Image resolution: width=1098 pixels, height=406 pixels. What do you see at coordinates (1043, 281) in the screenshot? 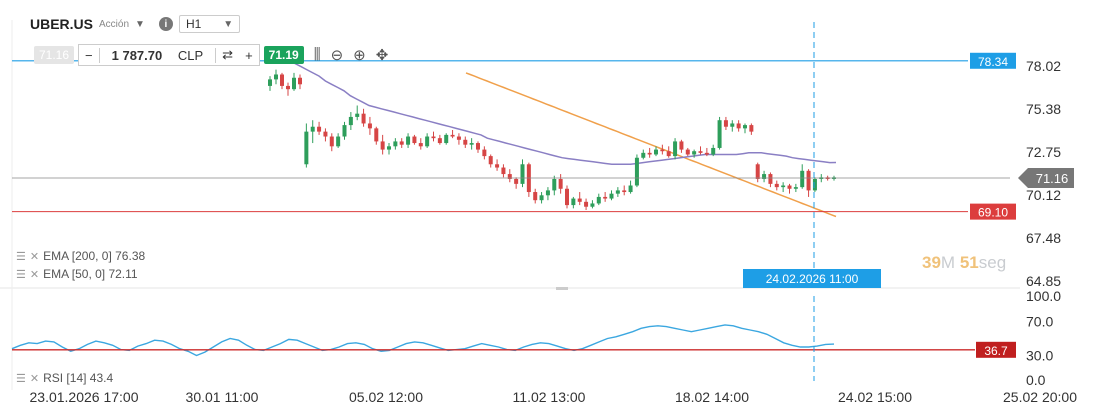
I see `price-tick-label: 64.85` at bounding box center [1043, 281].